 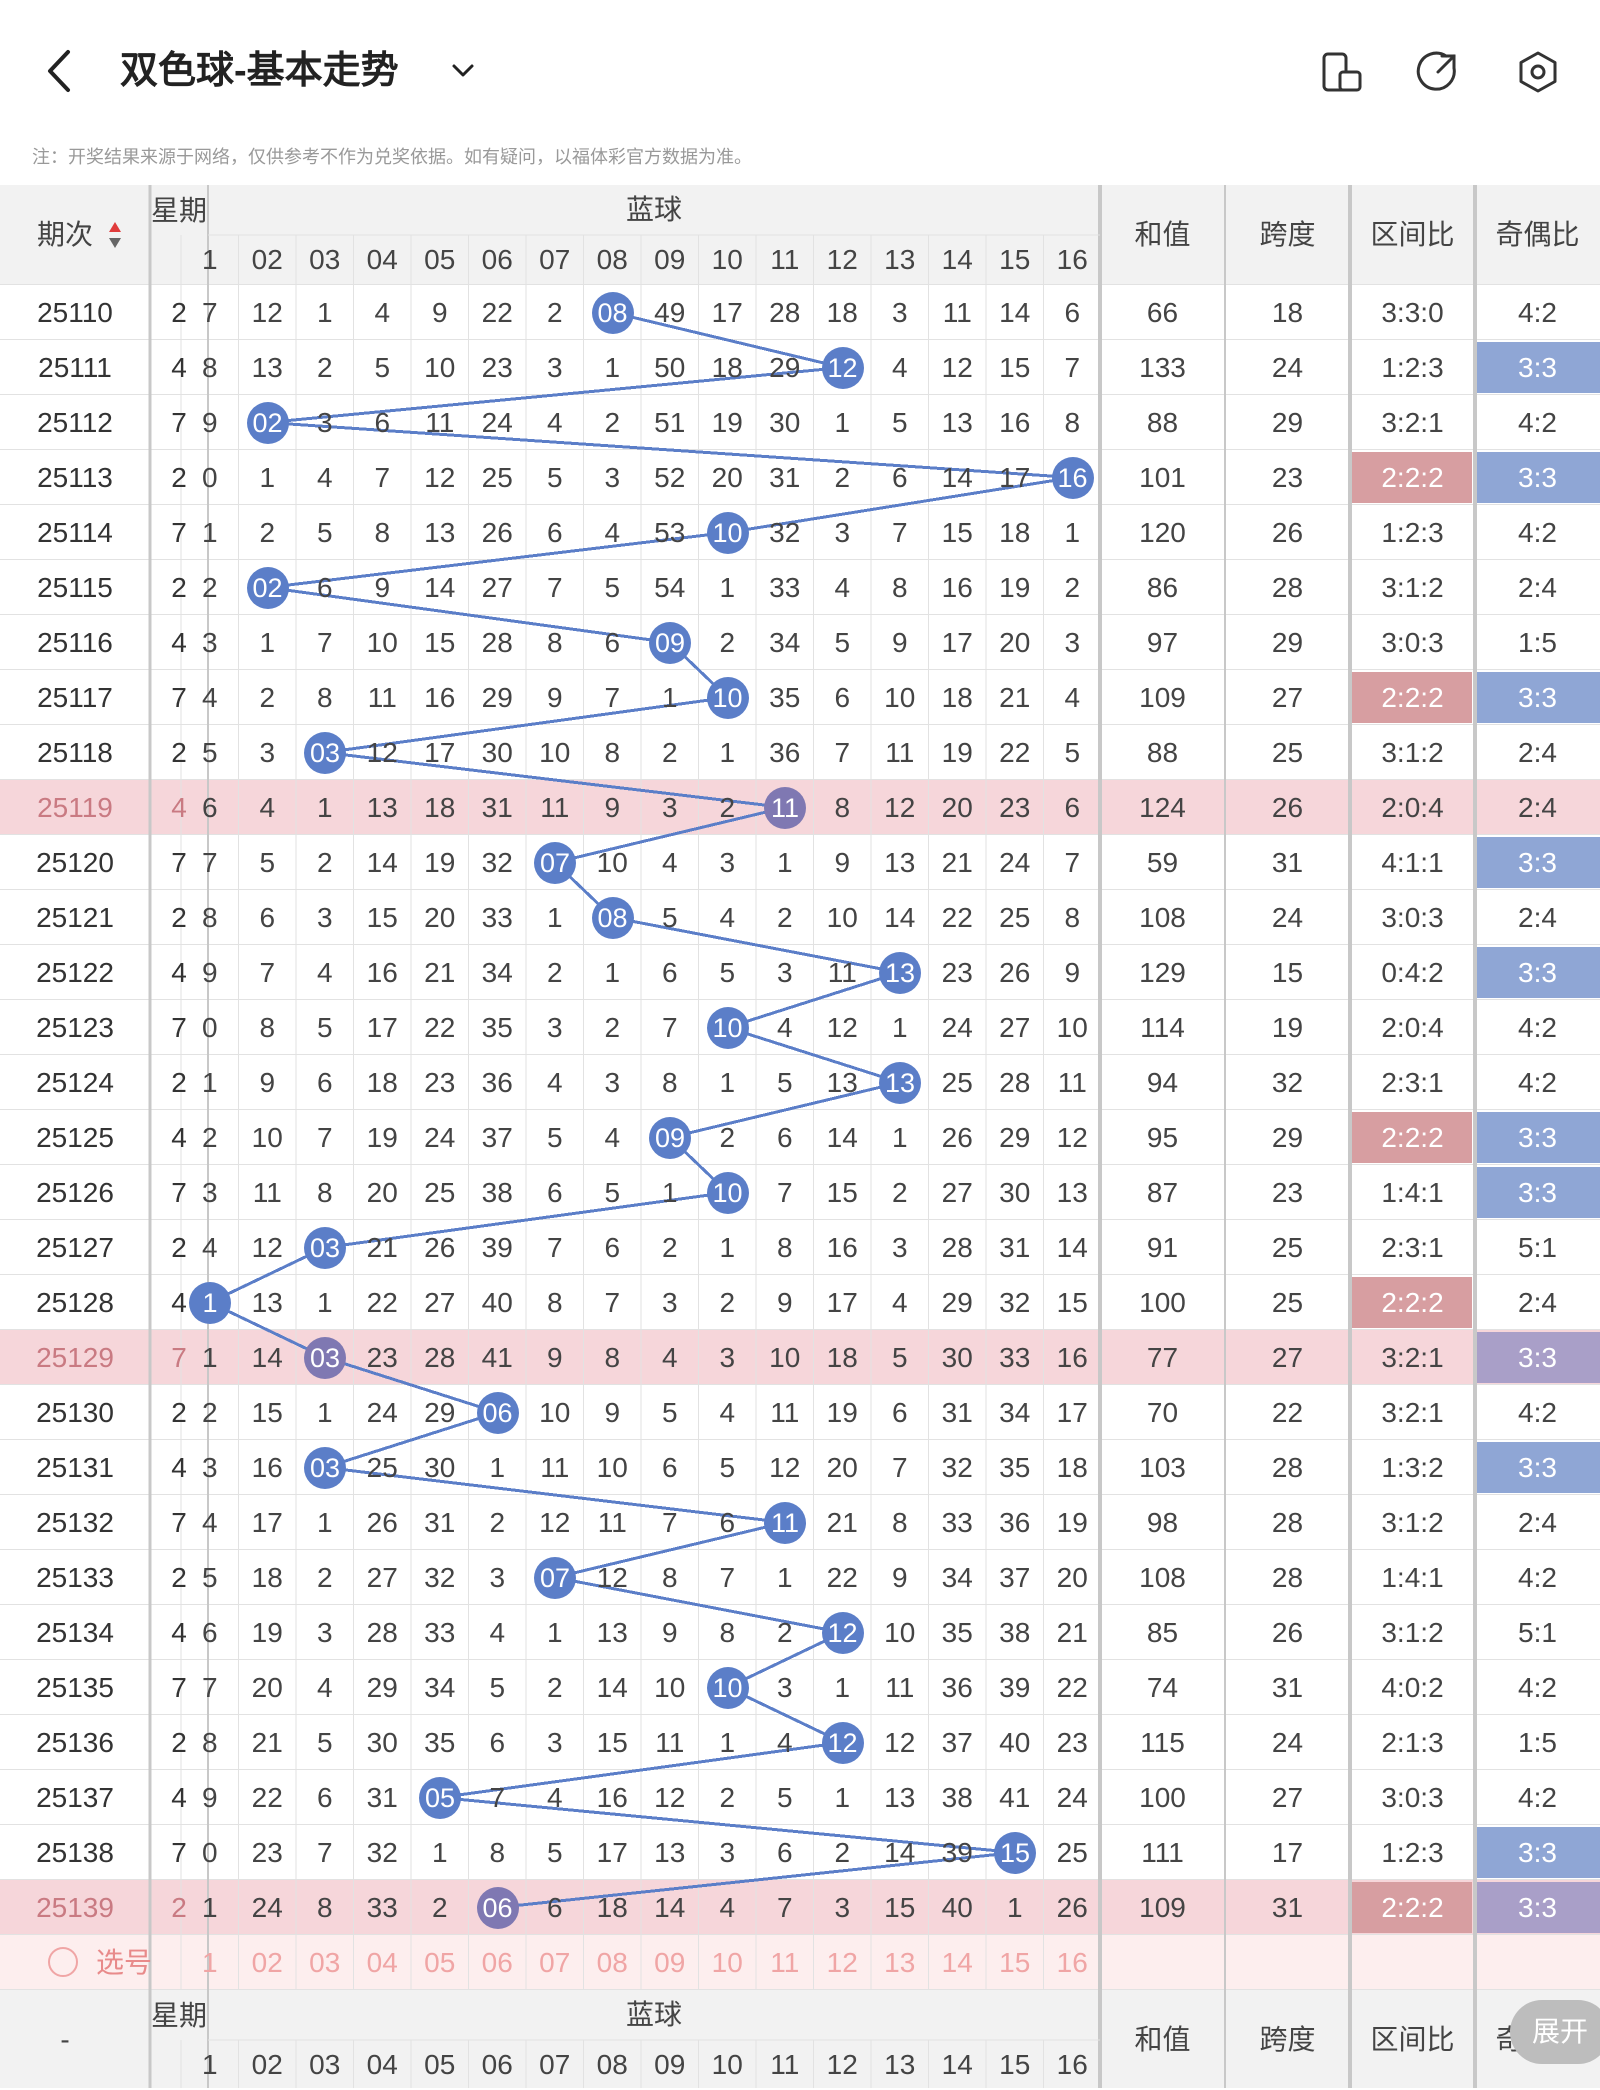 What do you see at coordinates (670, 1962) in the screenshot?
I see `select-number-option: 09` at bounding box center [670, 1962].